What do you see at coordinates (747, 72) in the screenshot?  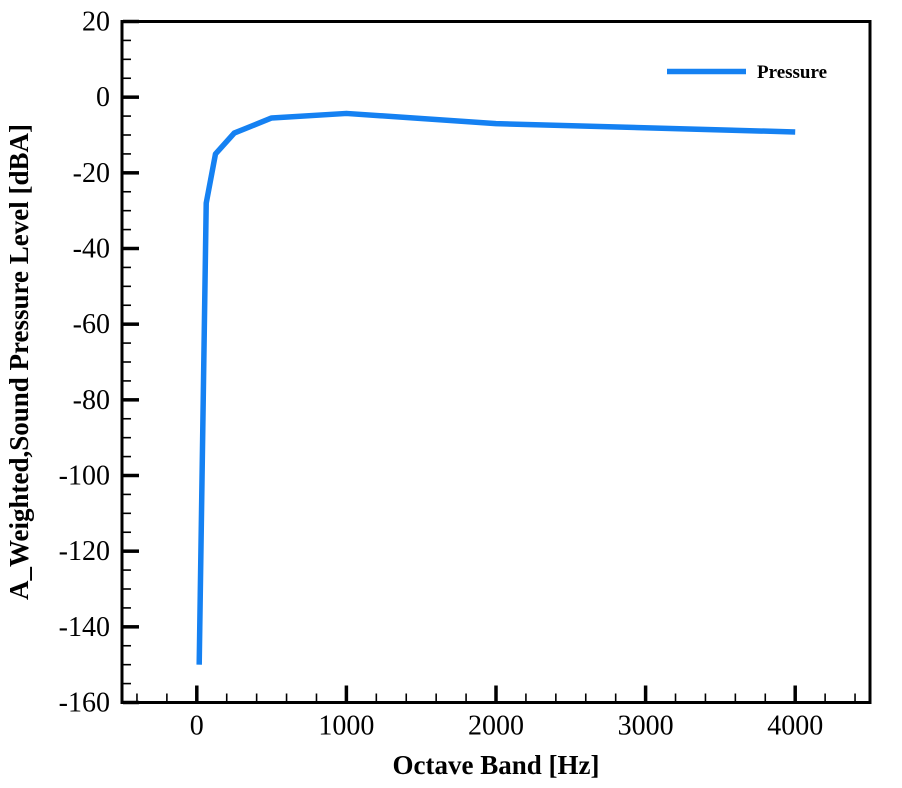 I see `legend: Pressure` at bounding box center [747, 72].